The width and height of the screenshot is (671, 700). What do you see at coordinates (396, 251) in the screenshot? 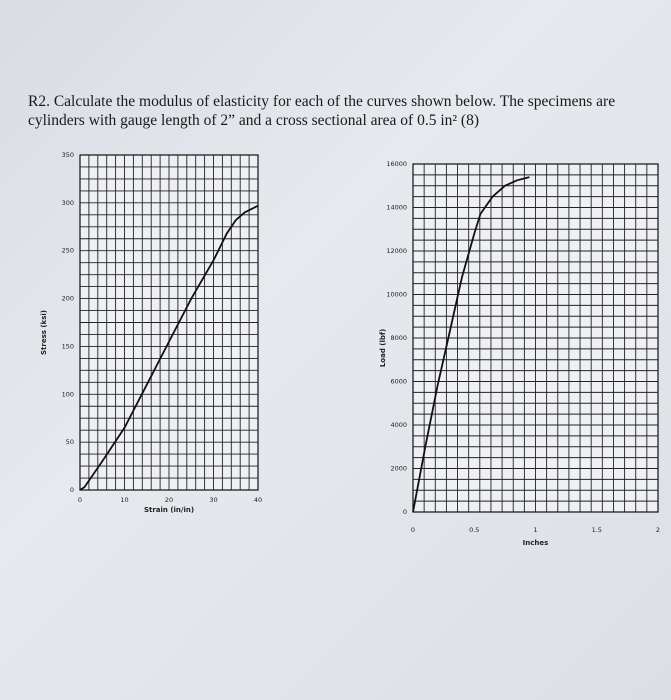
I see `y-tick-label: 12000` at bounding box center [396, 251].